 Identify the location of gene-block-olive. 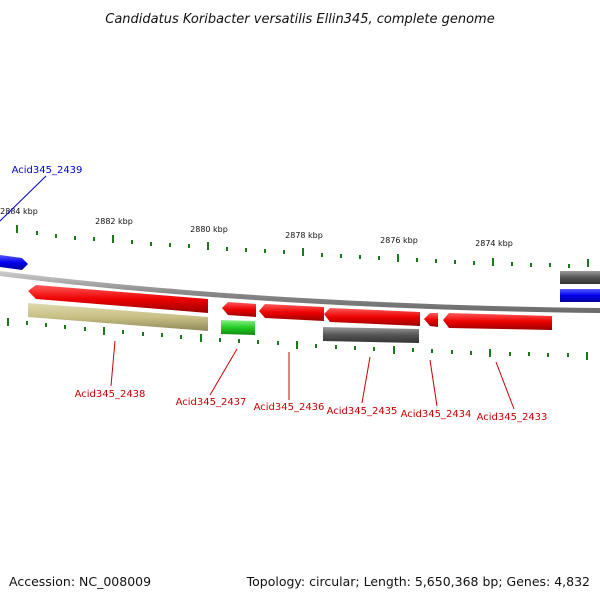
(118, 317).